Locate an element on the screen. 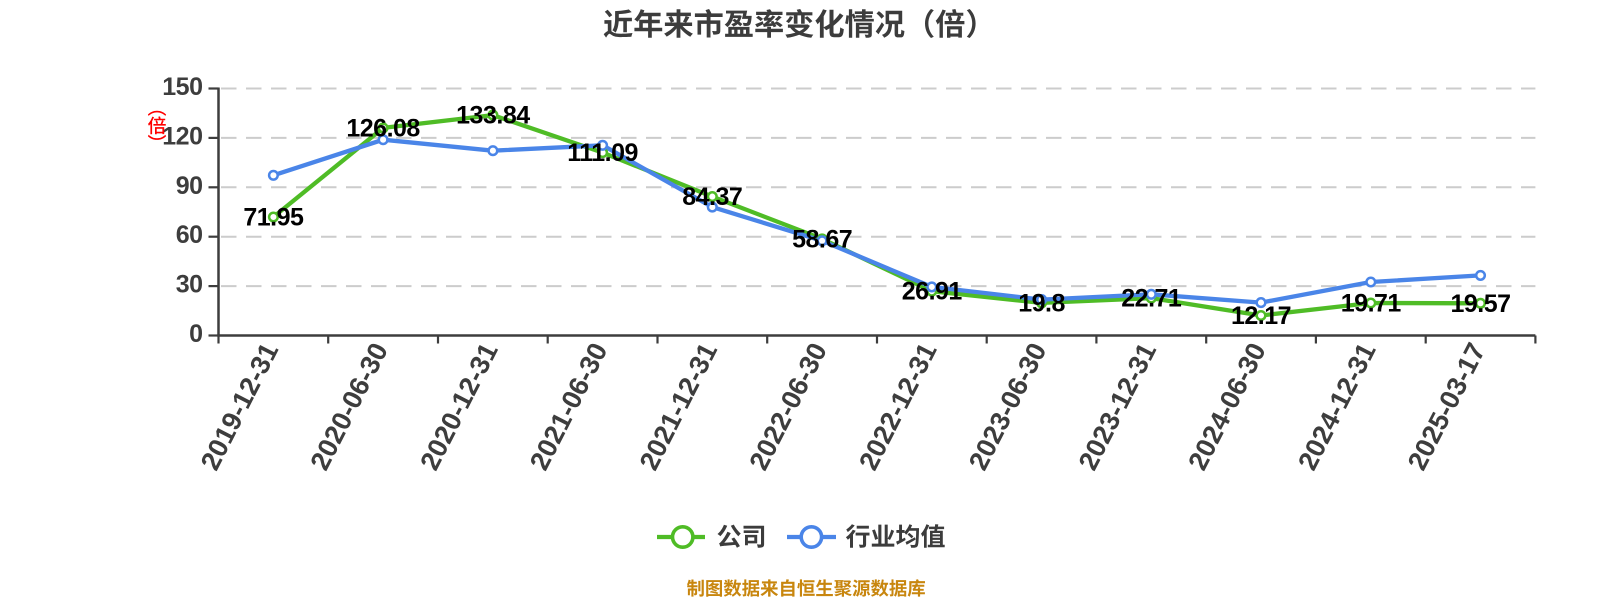  svg-text: 0 is located at coordinates (195, 334).